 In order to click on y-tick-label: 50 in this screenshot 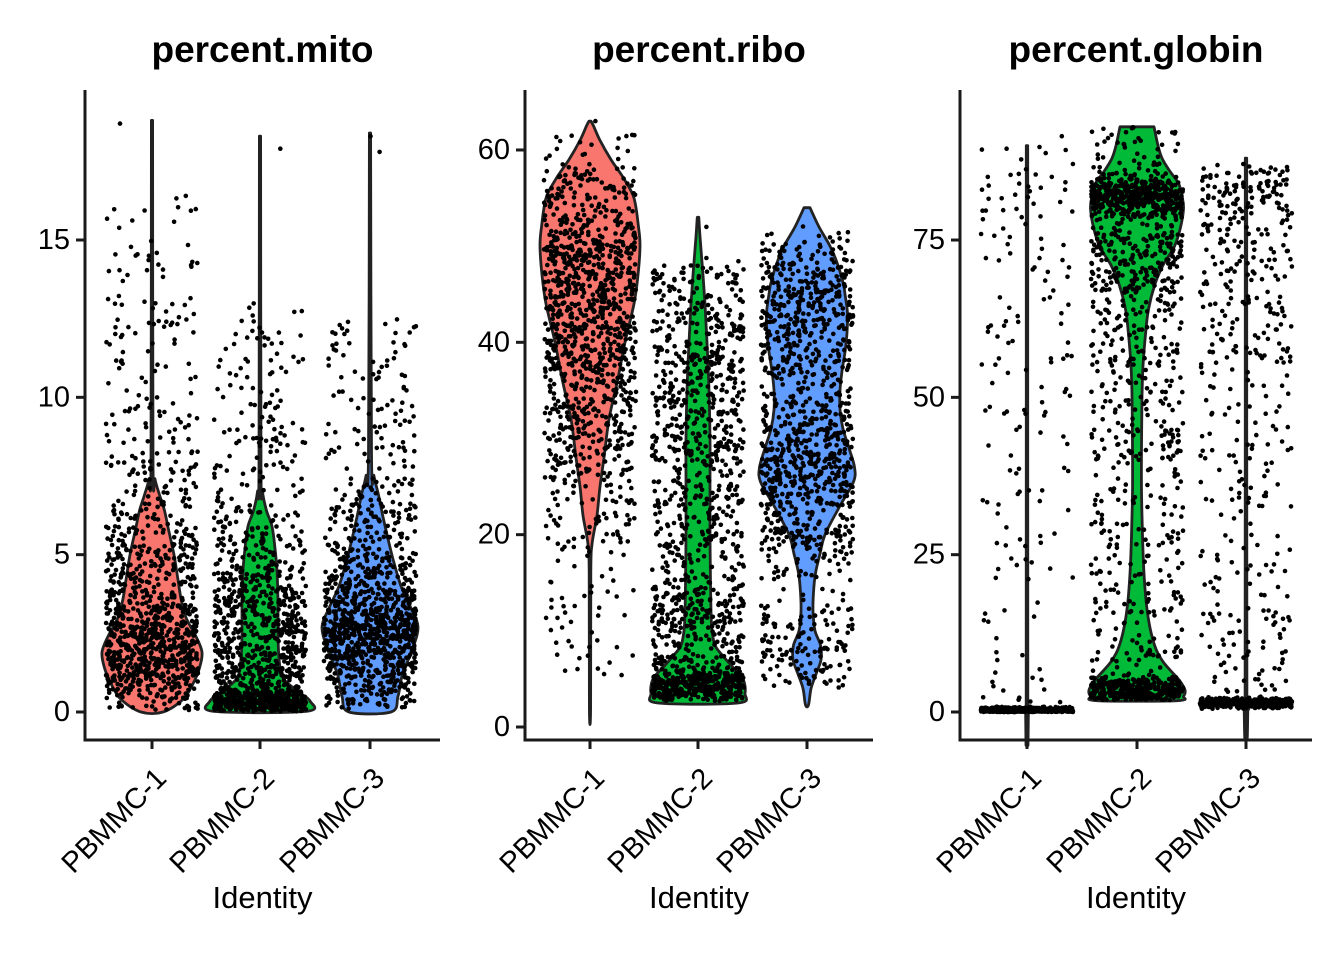, I will do `click(929, 397)`.